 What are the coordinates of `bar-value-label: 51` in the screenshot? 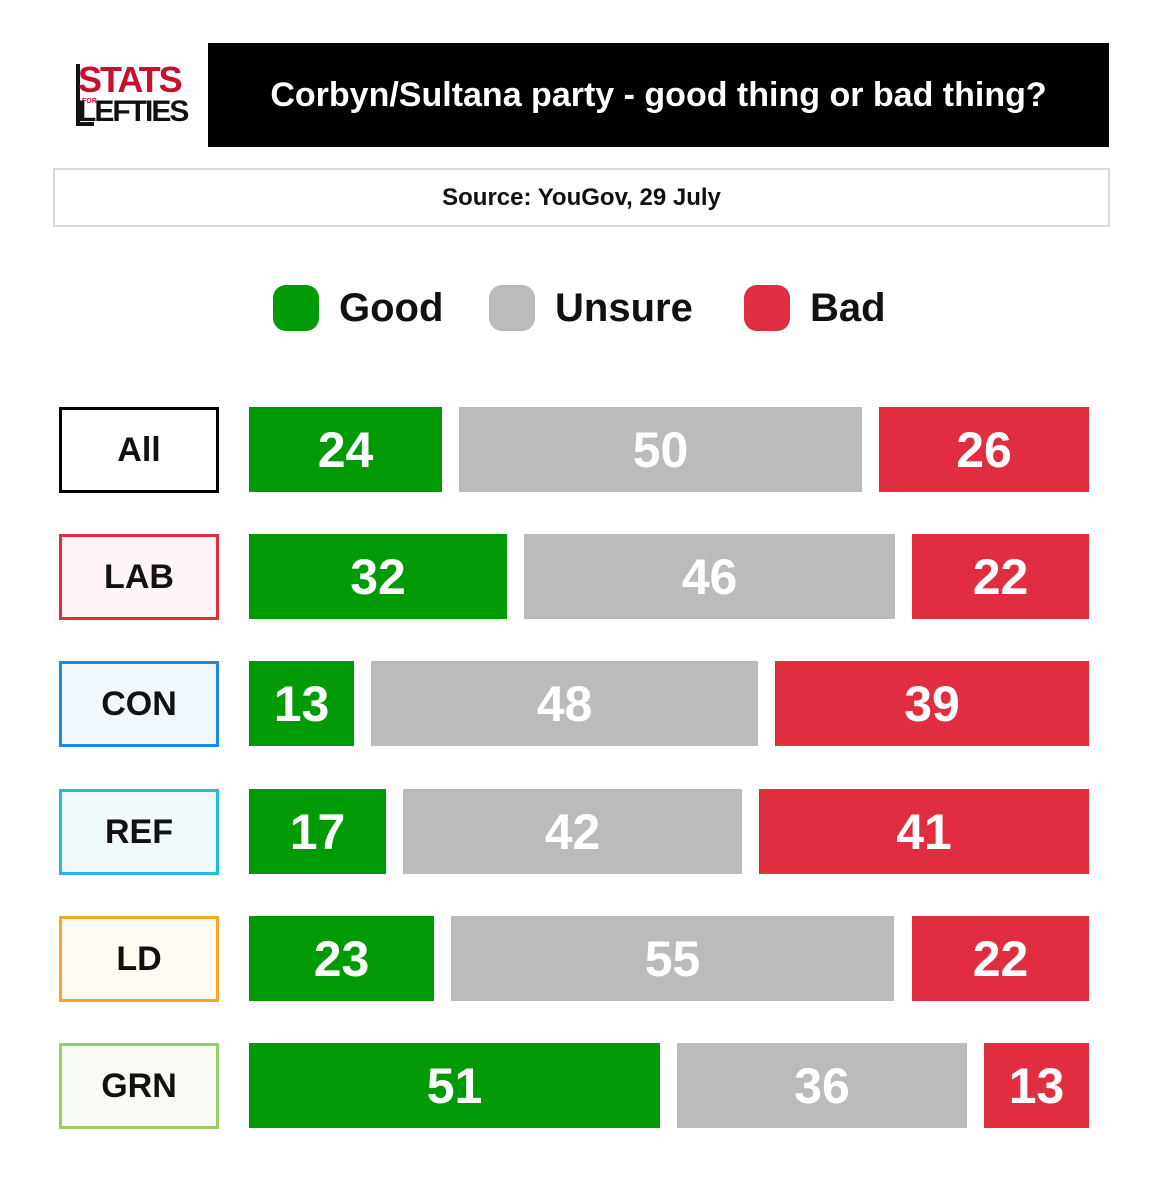 It's located at (454, 1085).